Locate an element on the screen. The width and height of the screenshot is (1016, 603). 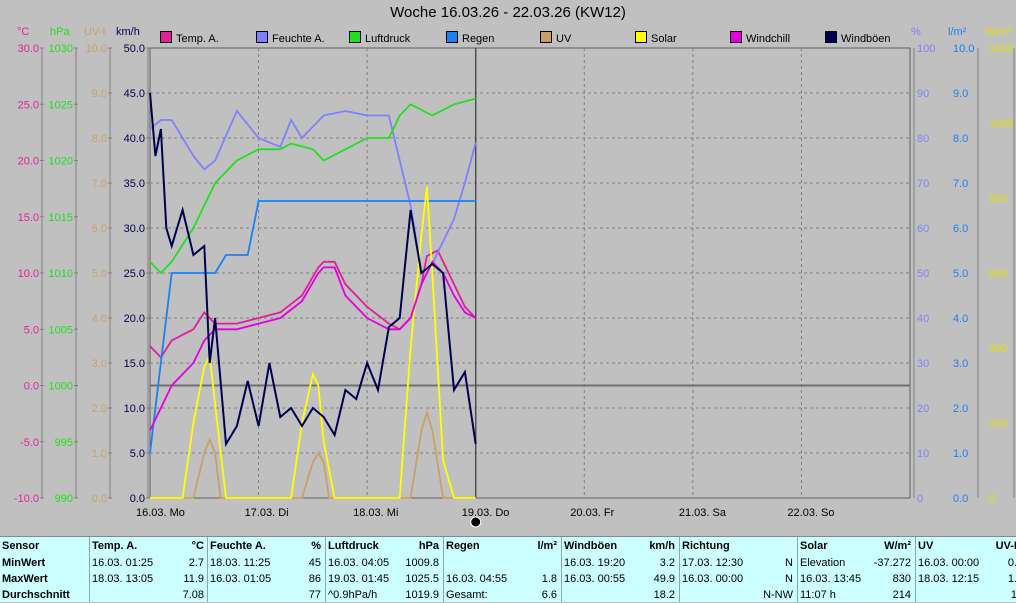
solar-tick-label: 800 is located at coordinates (998, 199).